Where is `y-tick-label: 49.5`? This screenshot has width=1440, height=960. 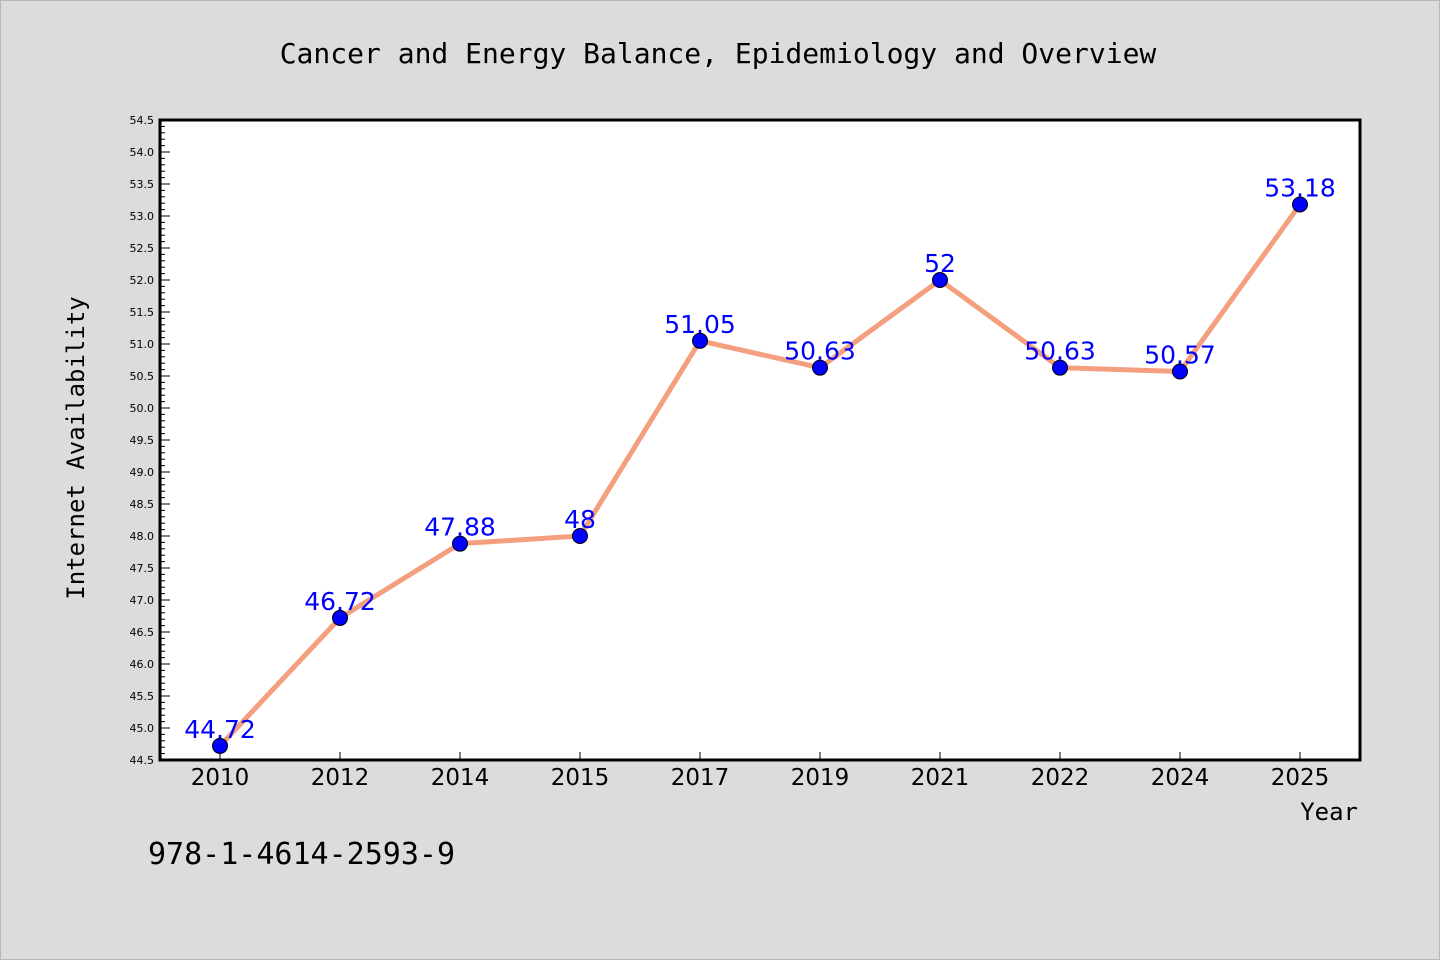 y-tick-label: 49.5 is located at coordinates (142, 440).